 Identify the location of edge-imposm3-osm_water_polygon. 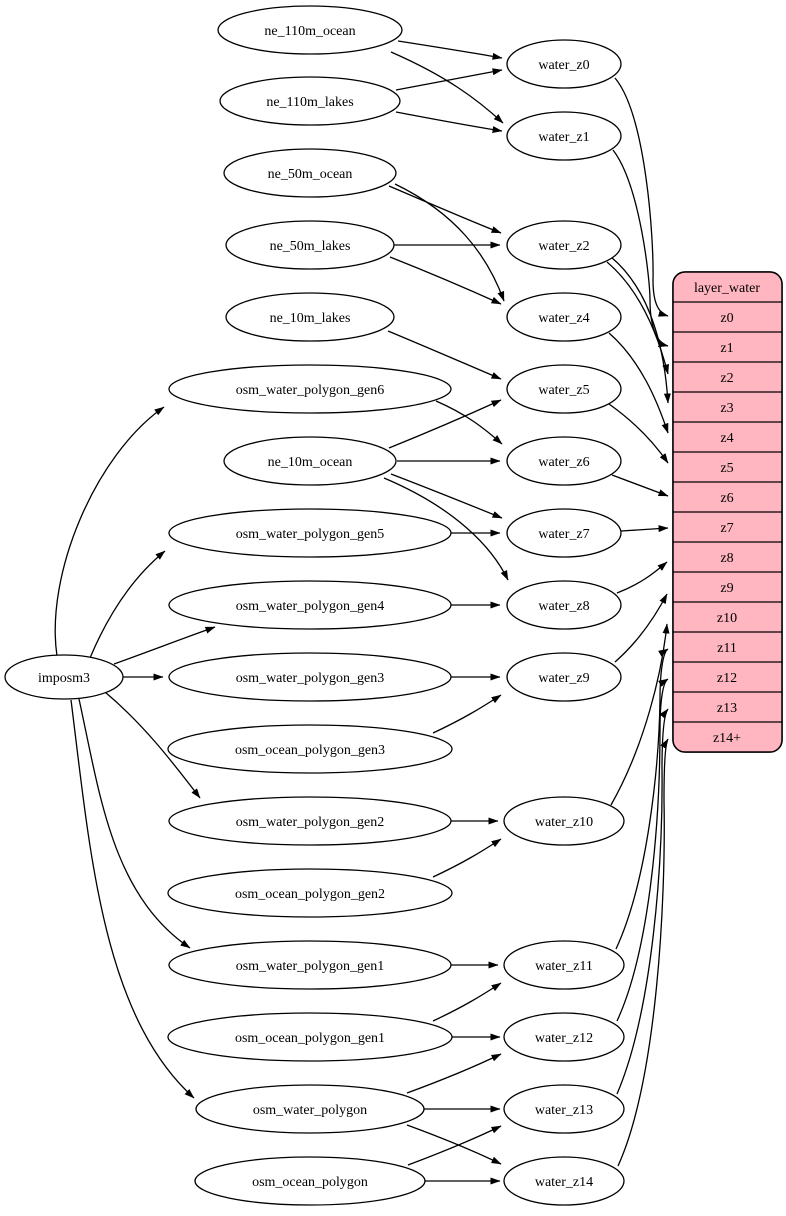
(132, 899).